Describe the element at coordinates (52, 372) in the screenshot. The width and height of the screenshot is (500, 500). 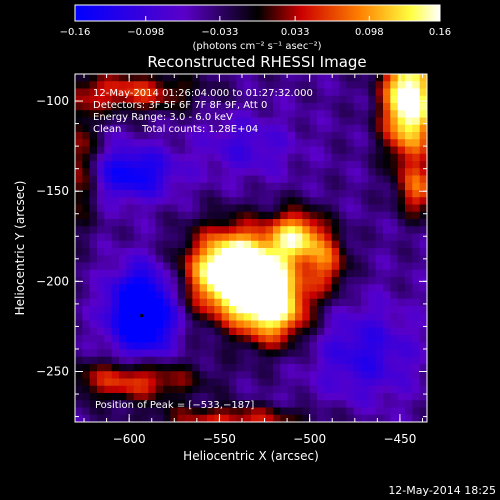
I see `y-tick-label: −250` at that location.